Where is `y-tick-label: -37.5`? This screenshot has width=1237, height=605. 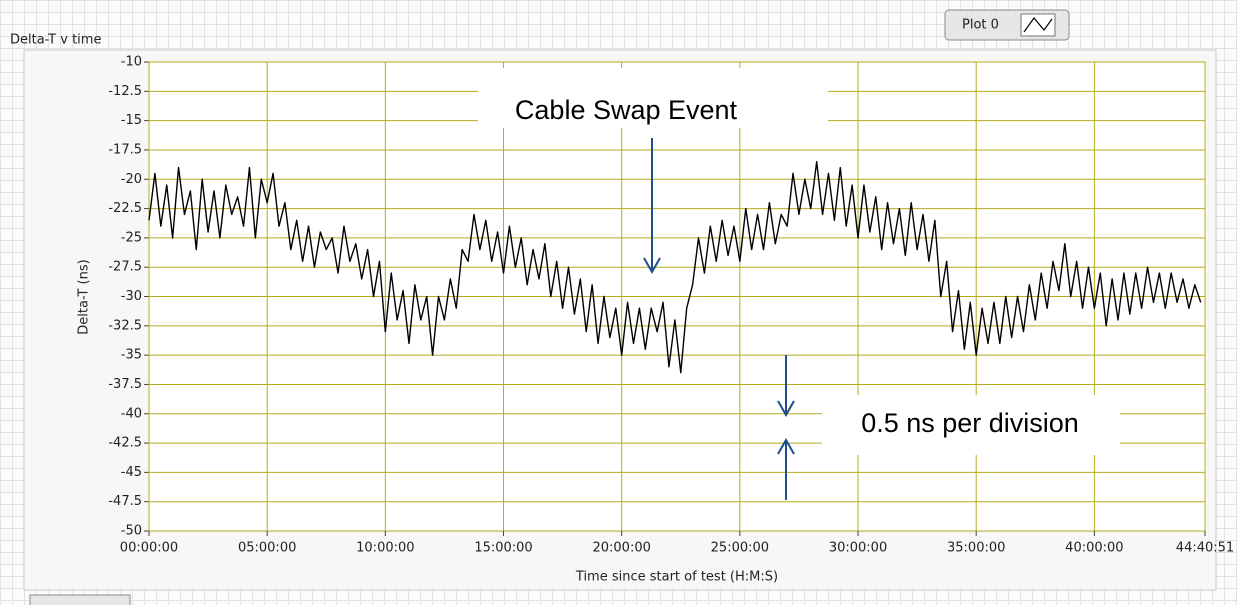
y-tick-label: -37.5 is located at coordinates (125, 384).